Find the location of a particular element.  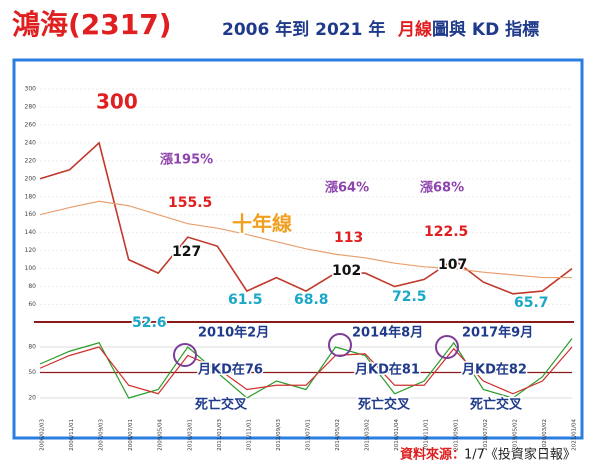

x-tick-label: 2018/07/02 is located at coordinates (486, 435).